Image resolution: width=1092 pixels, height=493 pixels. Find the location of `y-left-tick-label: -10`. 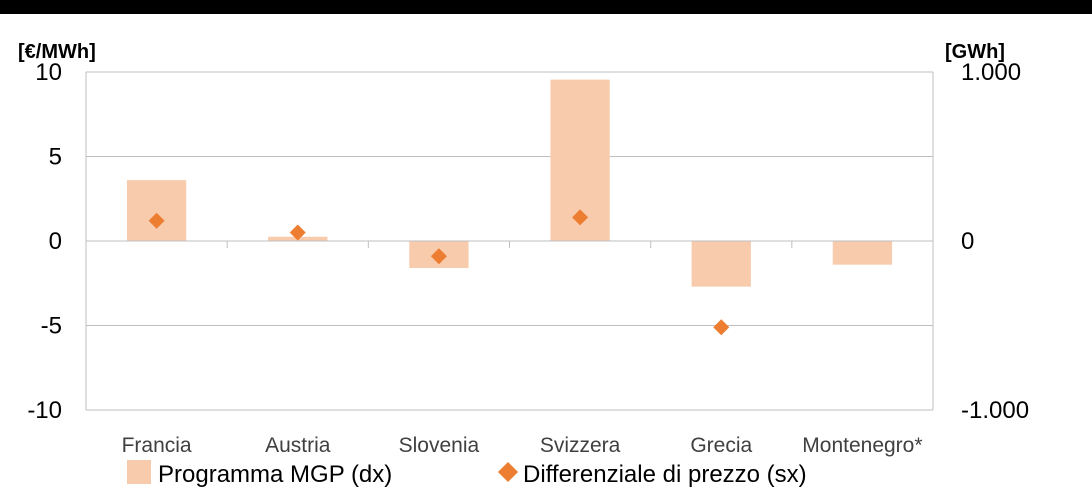

y-left-tick-label: -10 is located at coordinates (44, 410).